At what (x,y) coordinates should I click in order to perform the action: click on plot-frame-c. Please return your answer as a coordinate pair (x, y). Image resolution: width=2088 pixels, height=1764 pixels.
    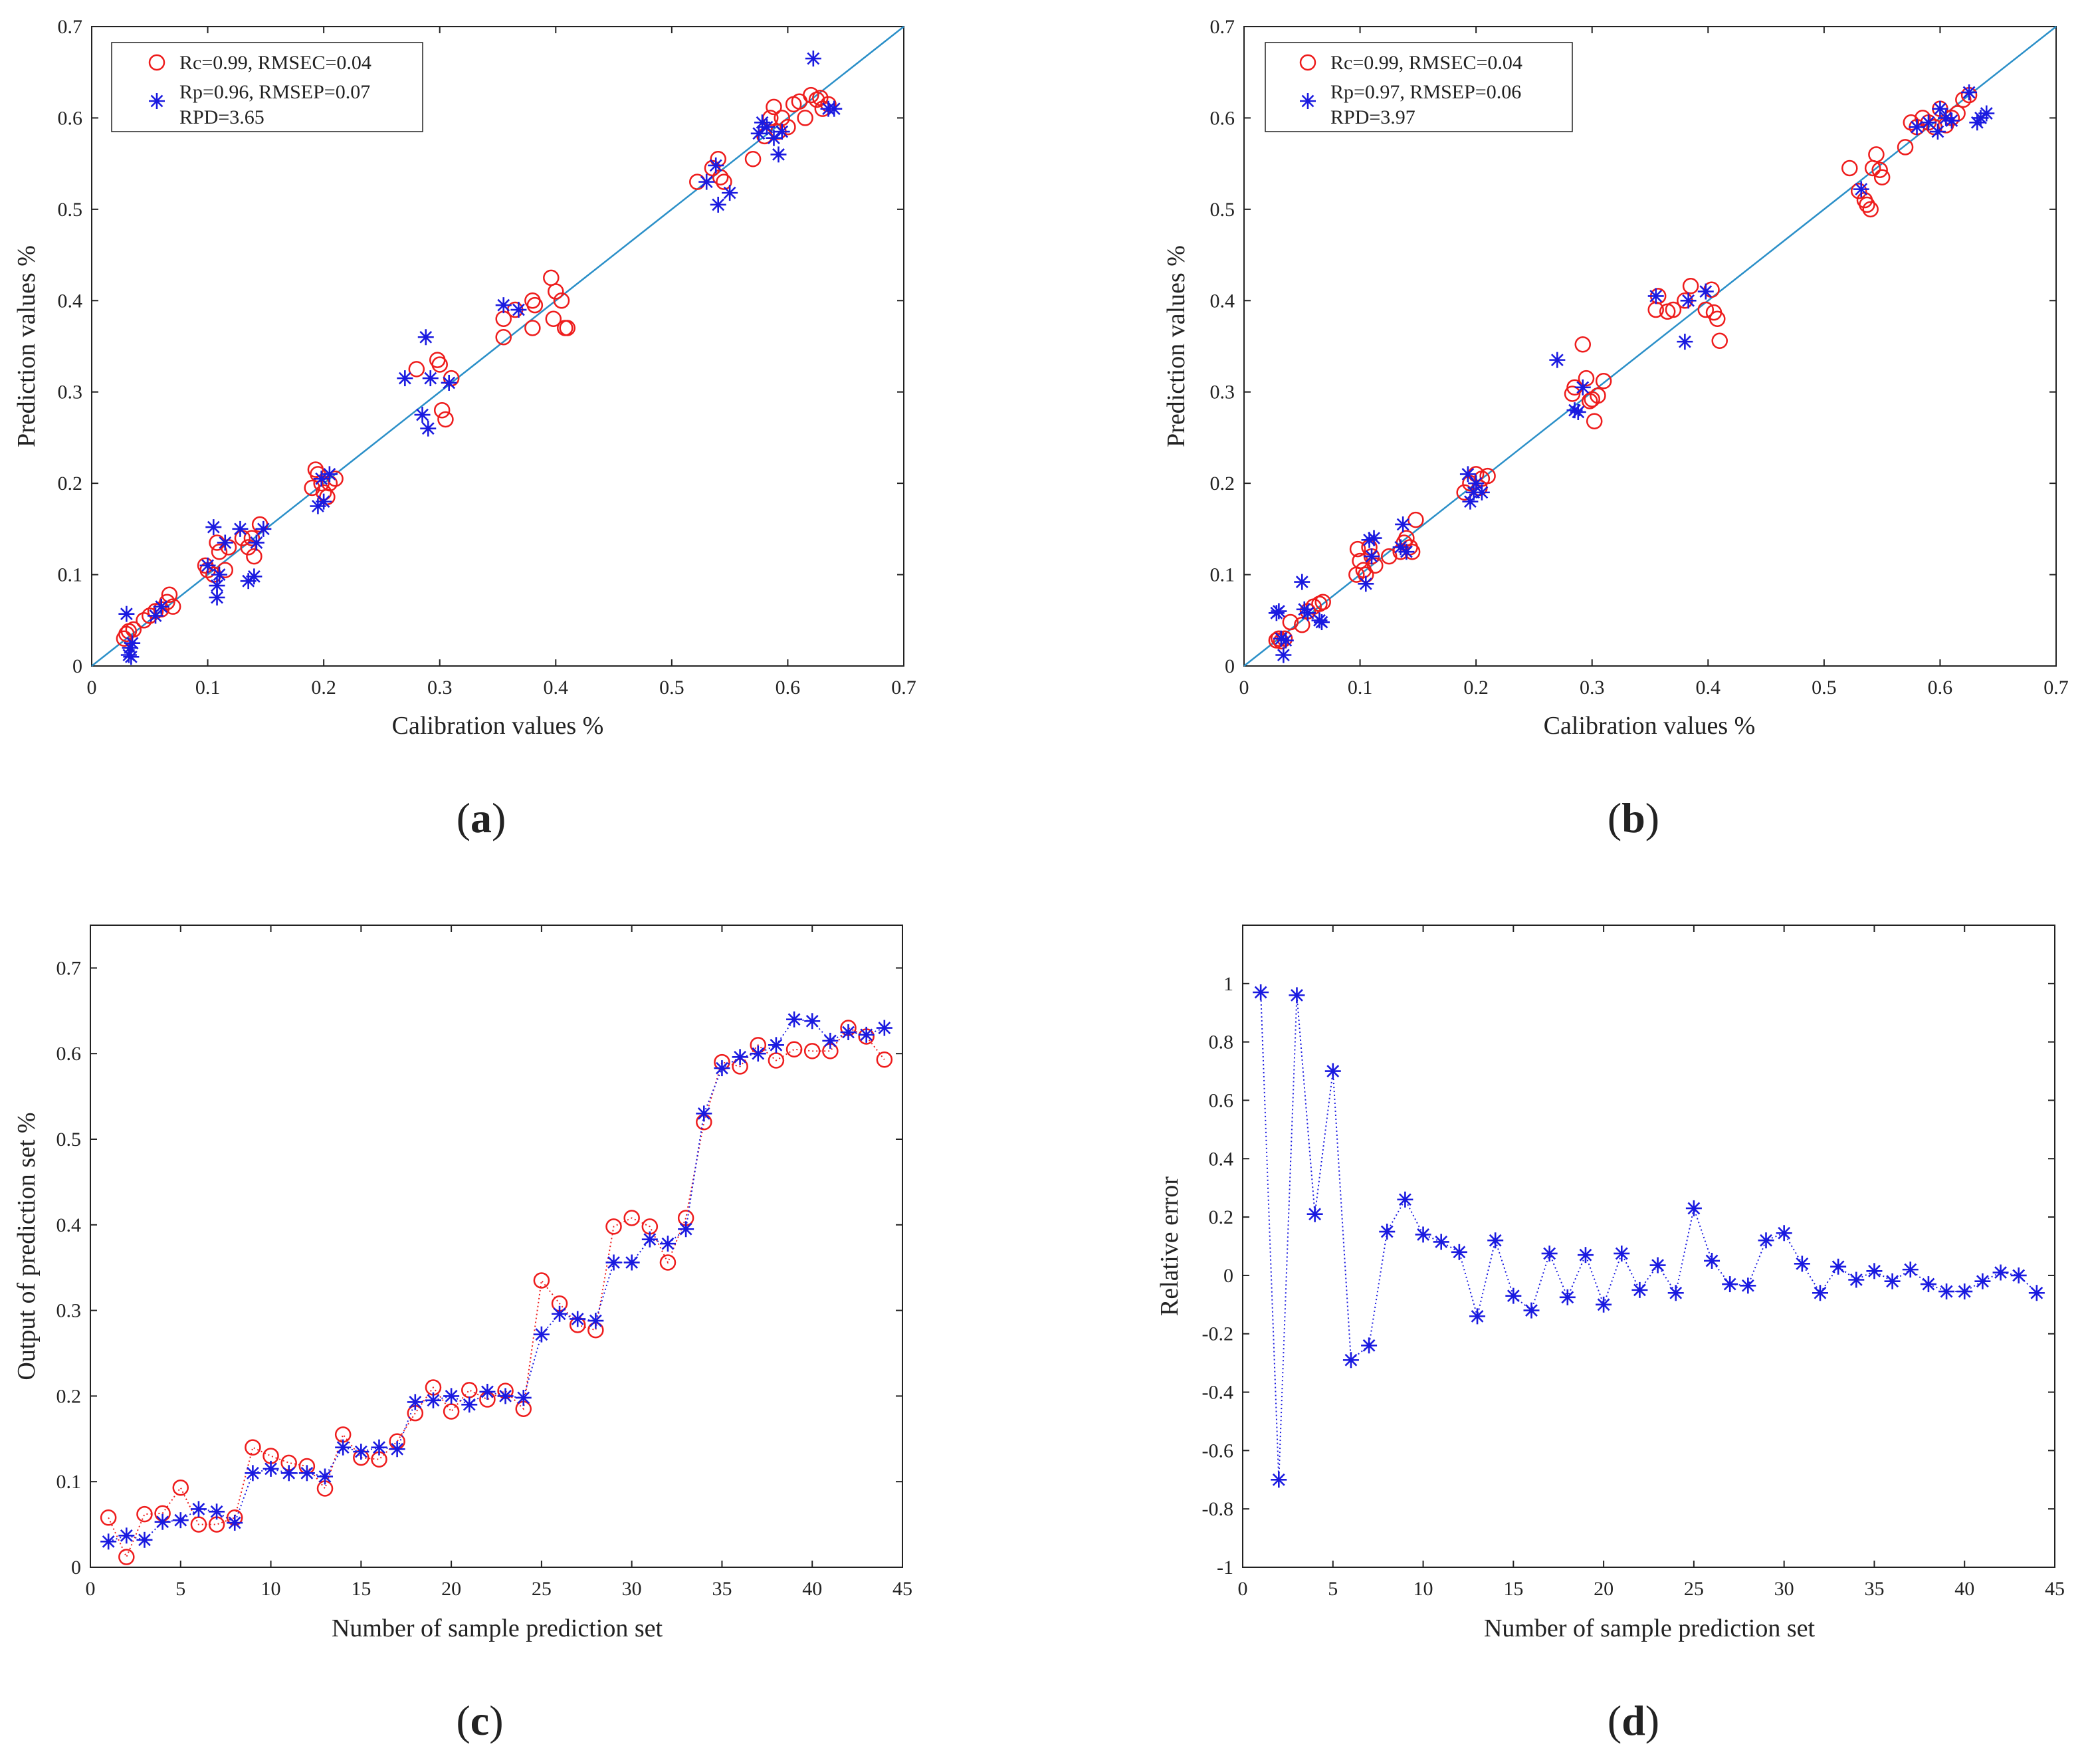
    Looking at the image, I should click on (496, 1246).